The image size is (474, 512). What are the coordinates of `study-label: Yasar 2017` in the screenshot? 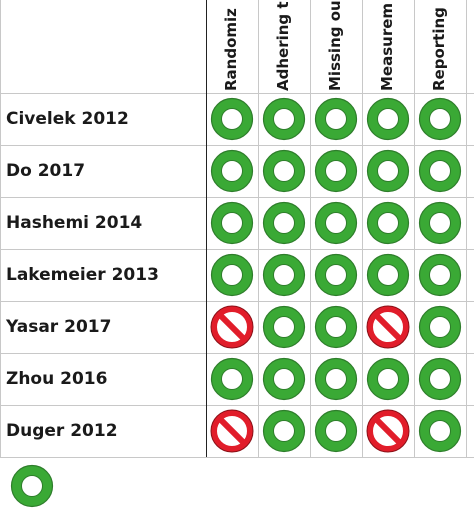 It's located at (59, 327).